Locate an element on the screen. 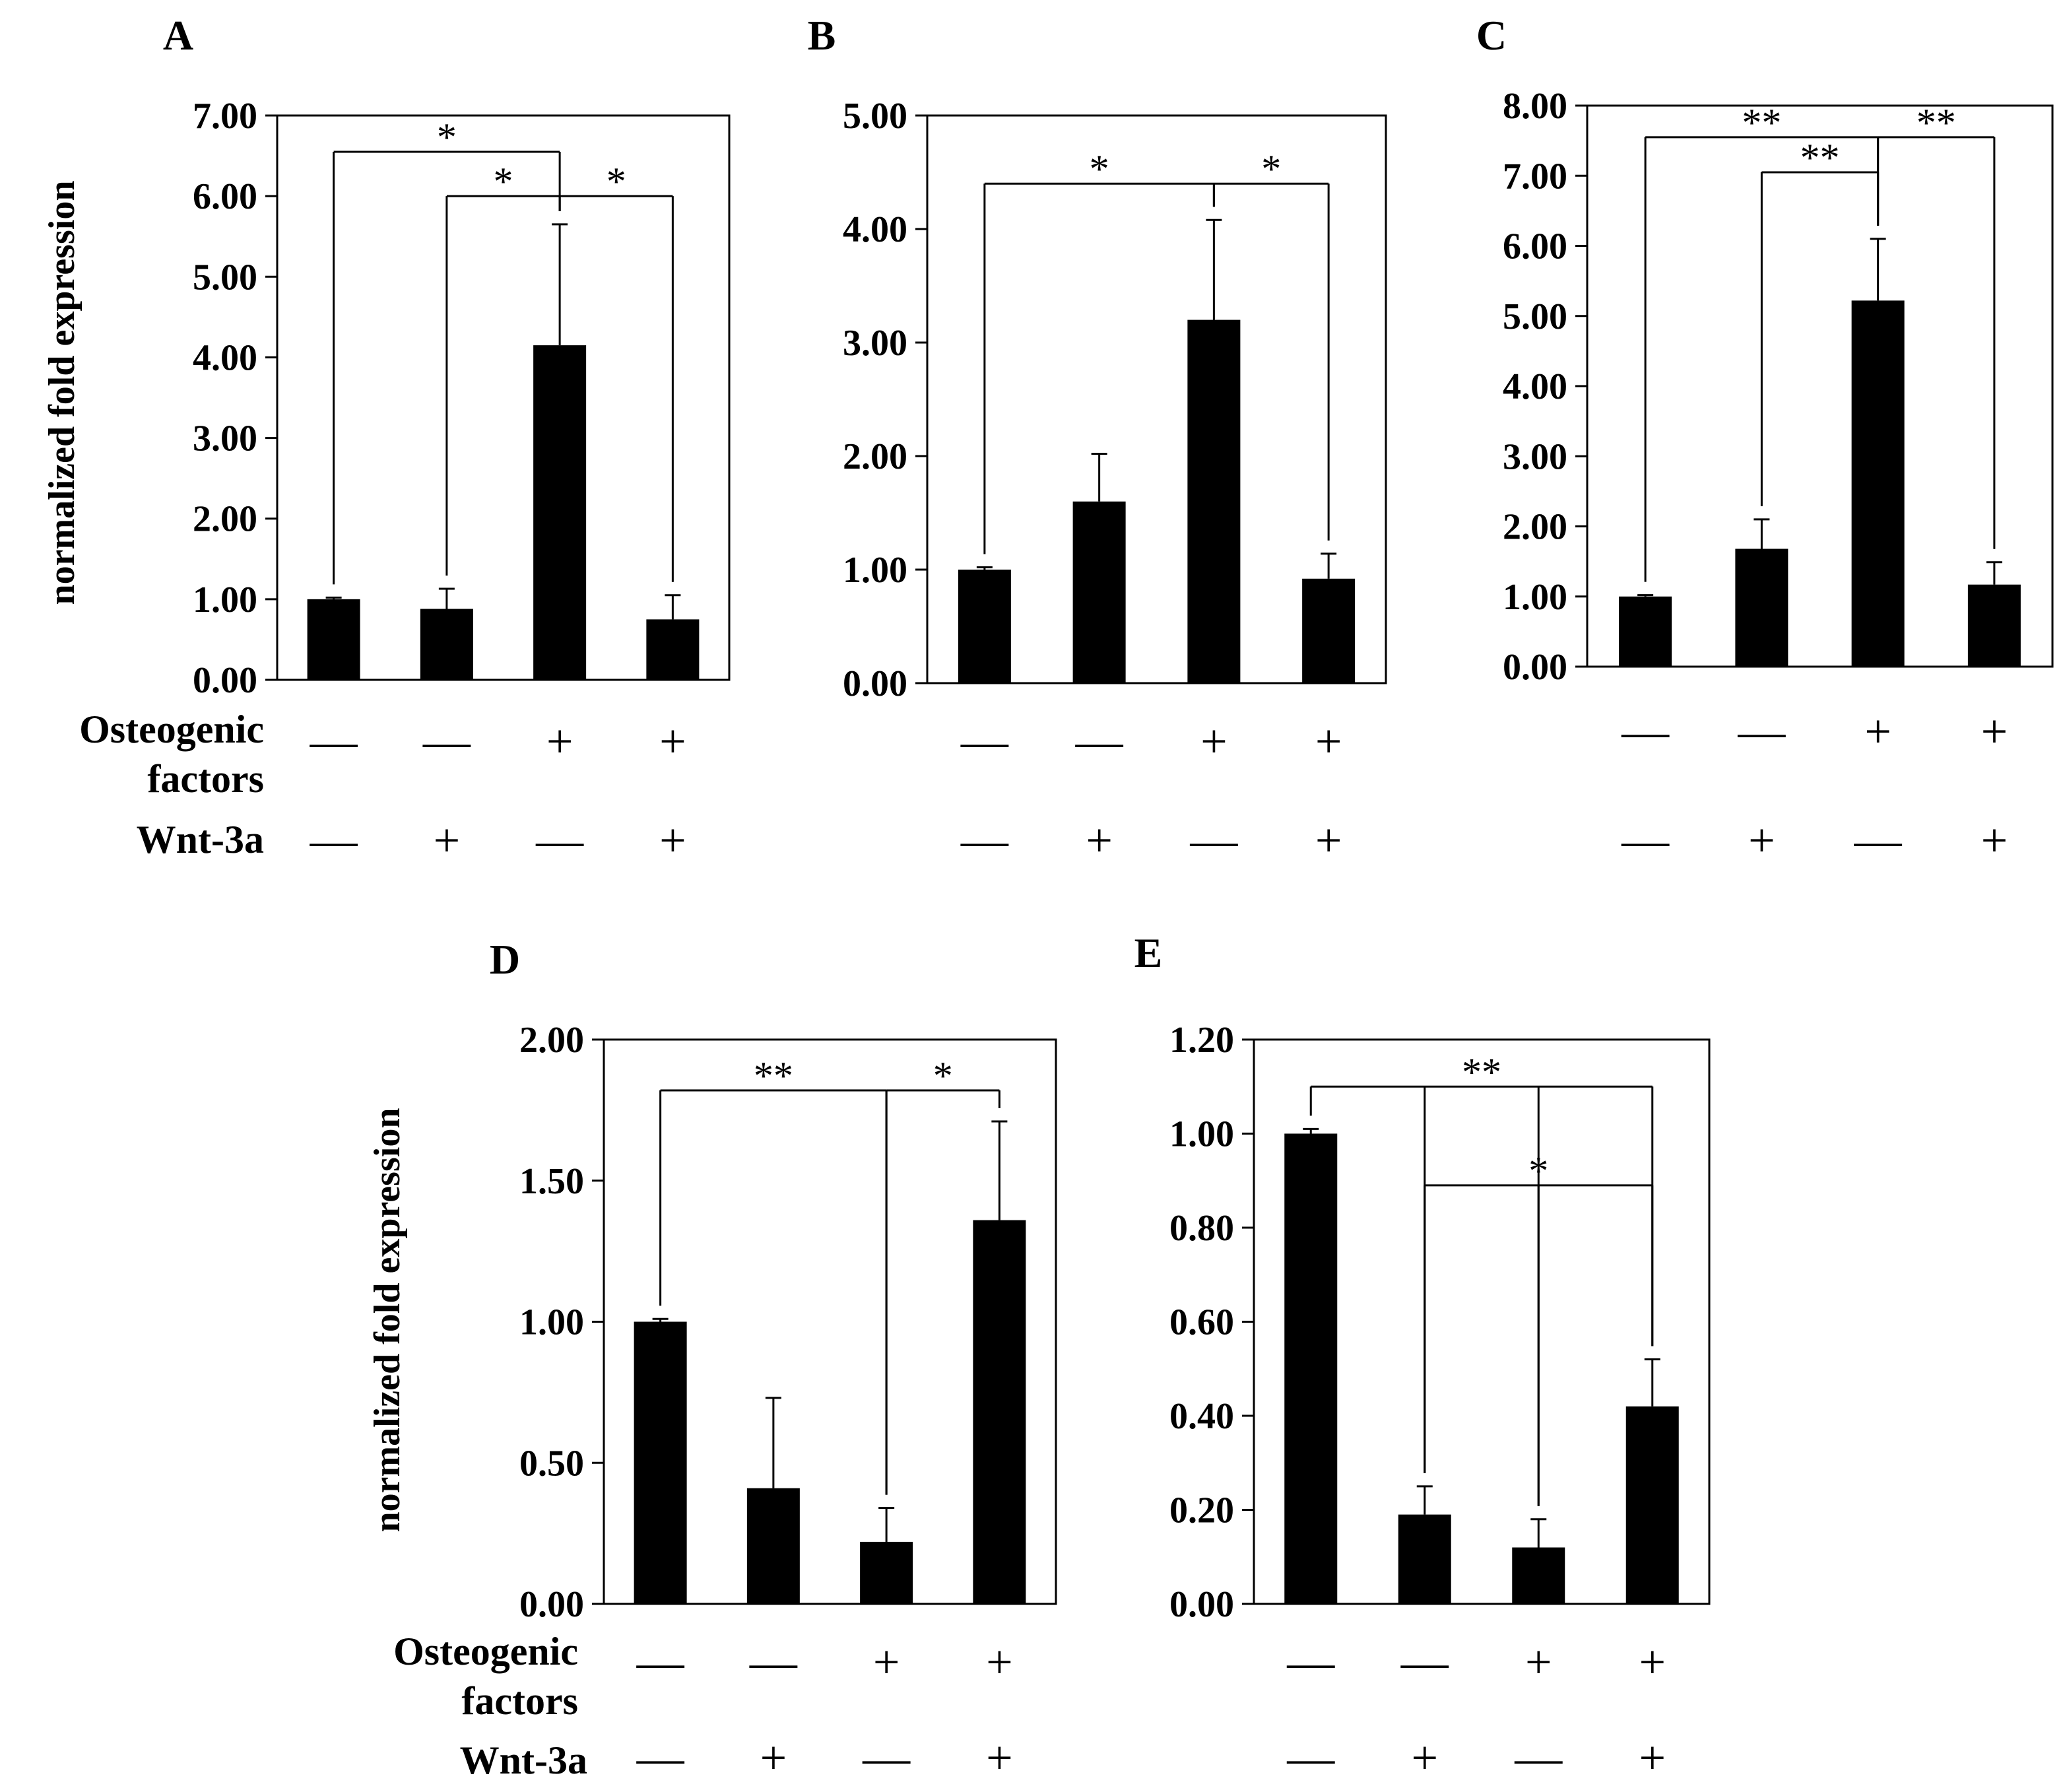 This screenshot has width=2065, height=1792. wnt-sign-c-0: — is located at coordinates (1646, 840).